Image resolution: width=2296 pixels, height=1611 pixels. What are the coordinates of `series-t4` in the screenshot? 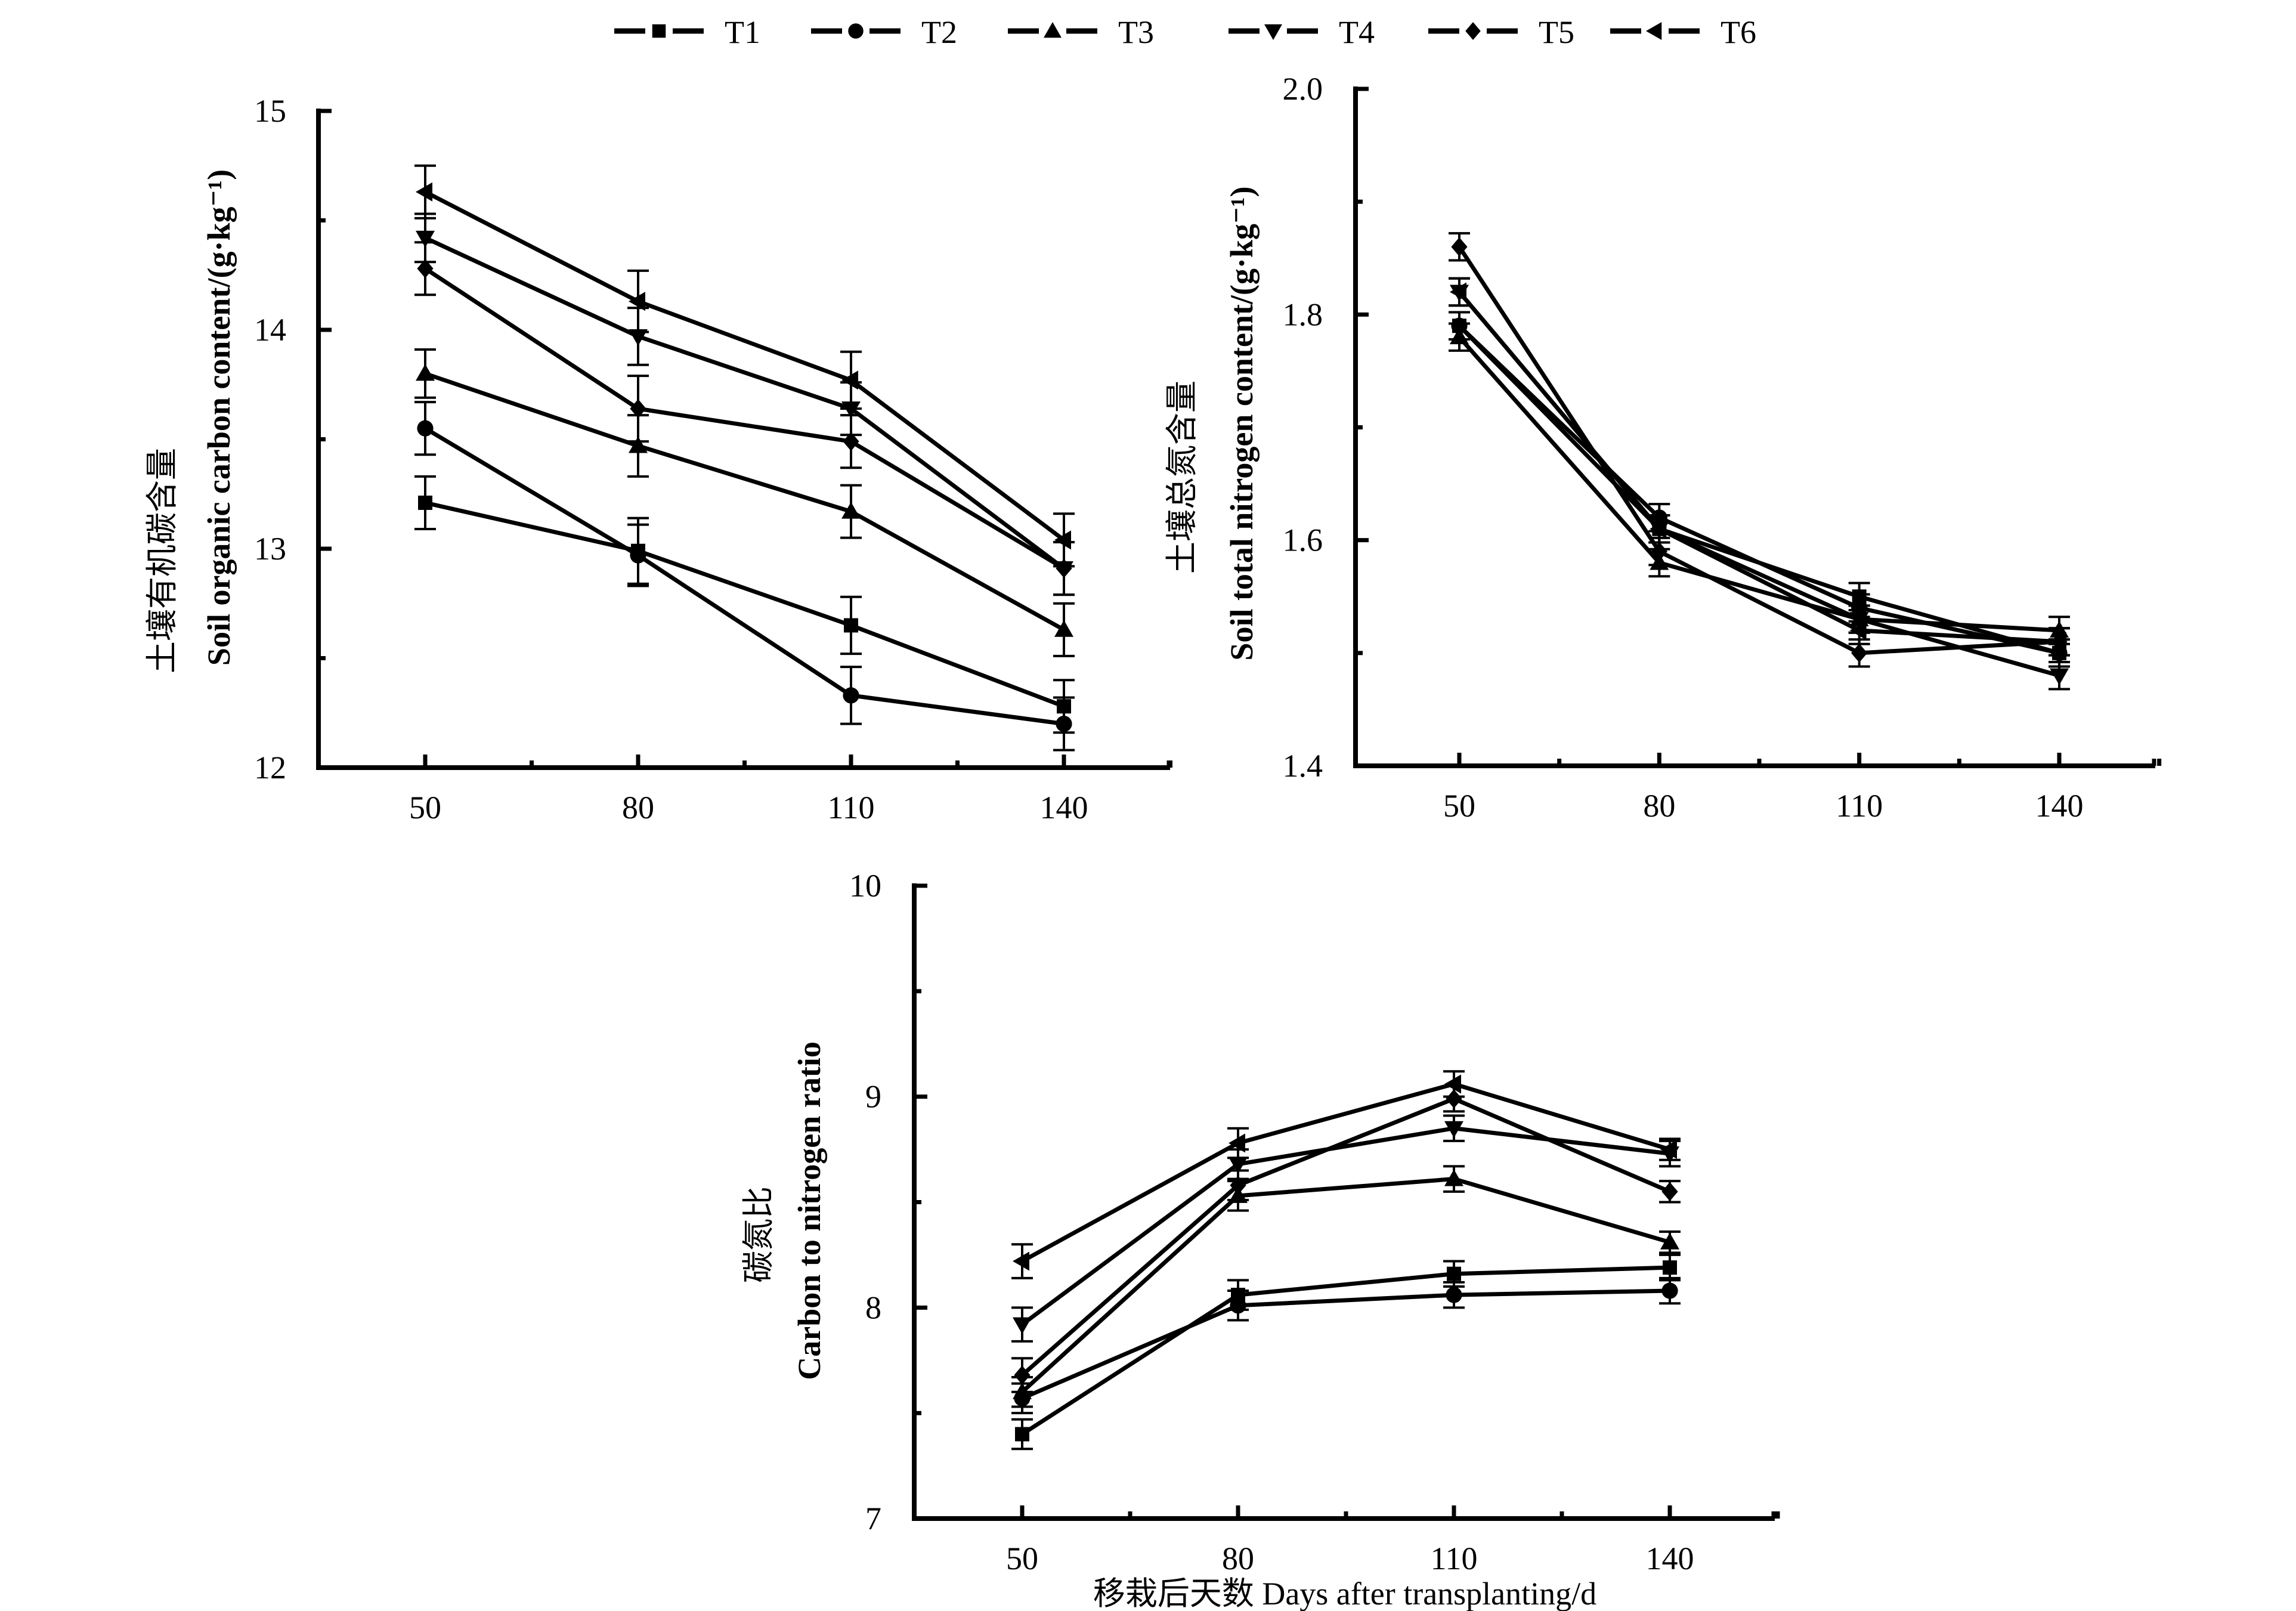 It's located at (1346, 1228).